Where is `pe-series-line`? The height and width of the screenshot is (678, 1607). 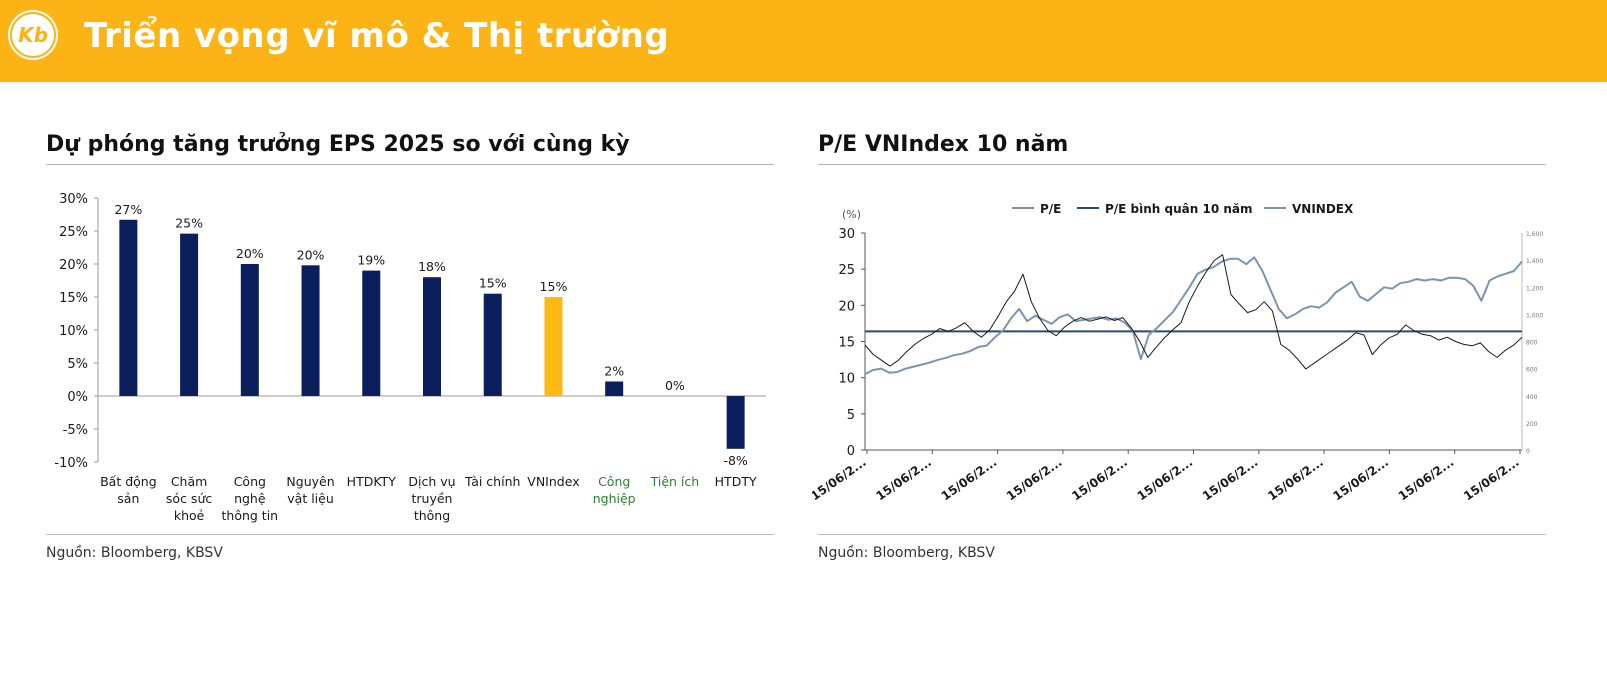 pe-series-line is located at coordinates (1193, 312).